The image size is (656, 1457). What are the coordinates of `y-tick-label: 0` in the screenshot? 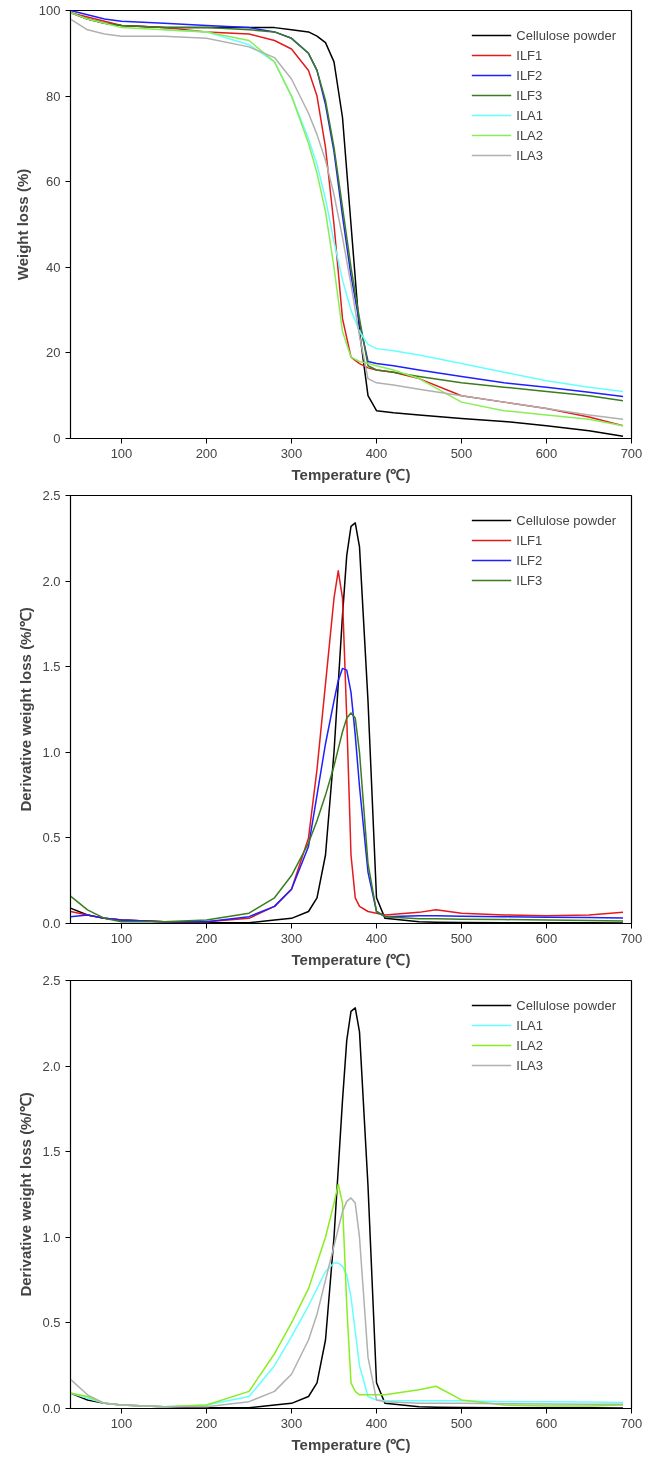 It's located at (57, 438).